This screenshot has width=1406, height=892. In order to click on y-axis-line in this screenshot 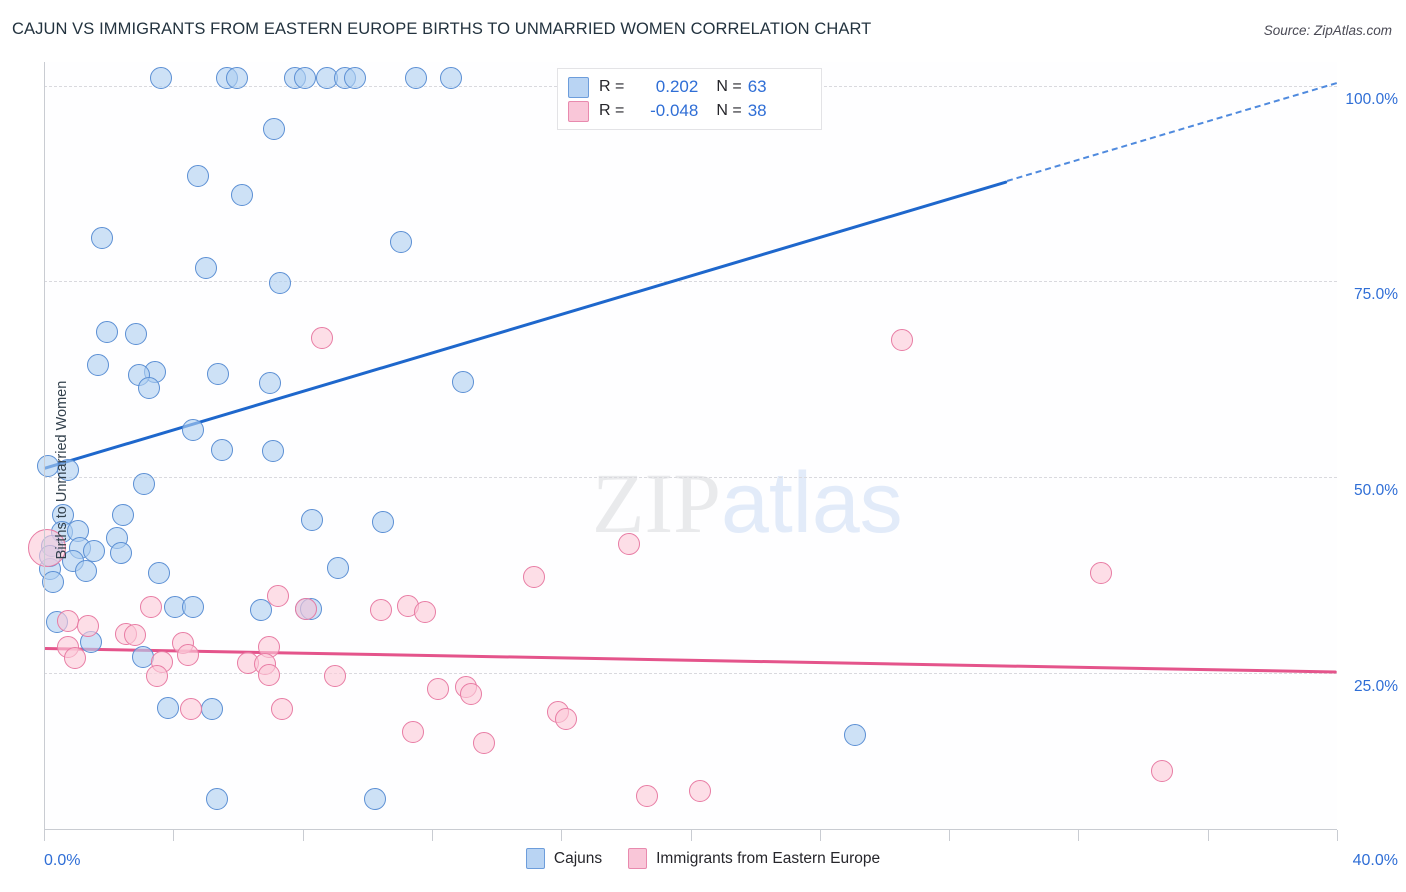, I will do `click(44, 446)`.